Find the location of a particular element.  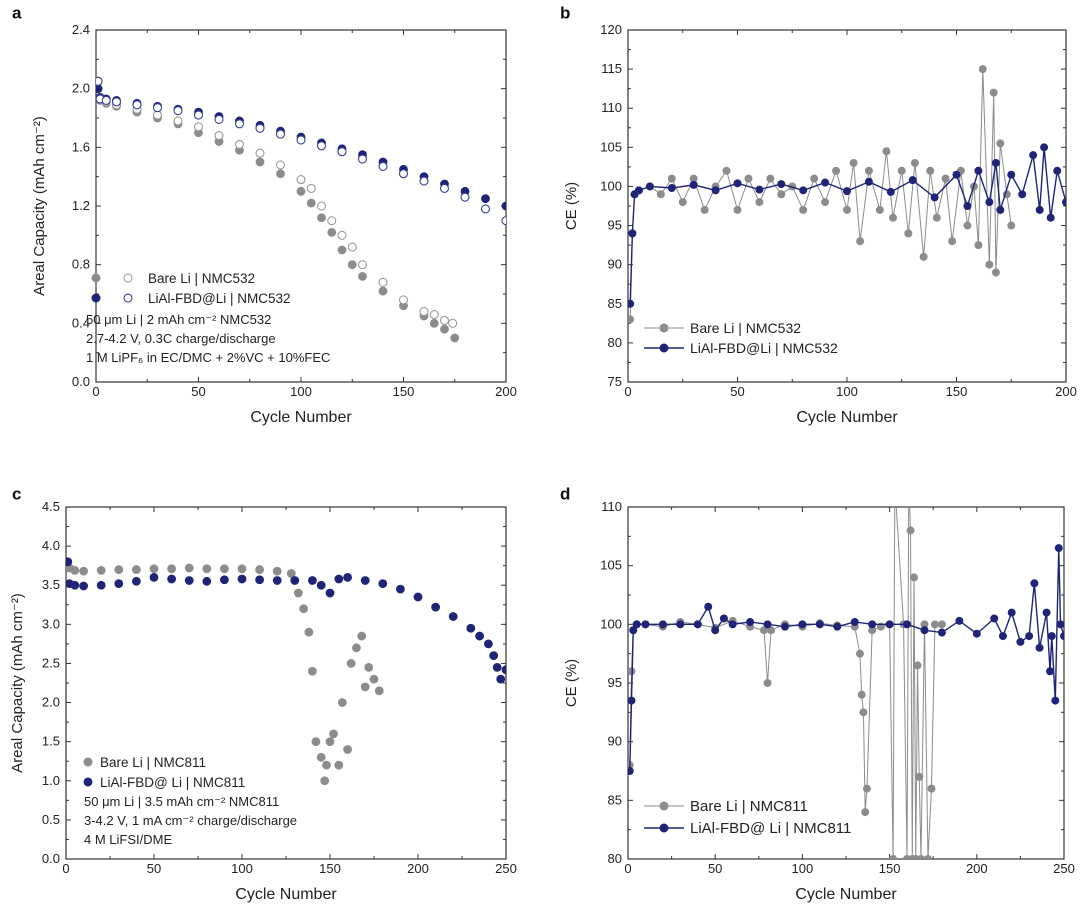

y-tick-label: 4.0 is located at coordinates (51, 545).